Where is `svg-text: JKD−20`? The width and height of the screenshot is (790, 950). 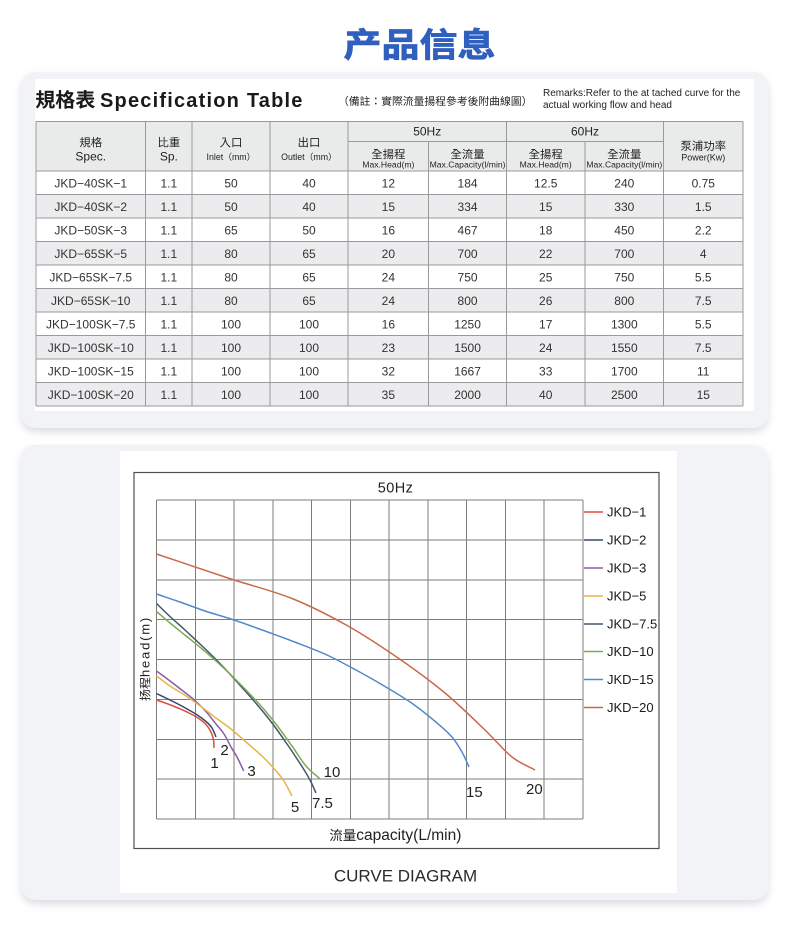 svg-text: JKD−20 is located at coordinates (630, 707).